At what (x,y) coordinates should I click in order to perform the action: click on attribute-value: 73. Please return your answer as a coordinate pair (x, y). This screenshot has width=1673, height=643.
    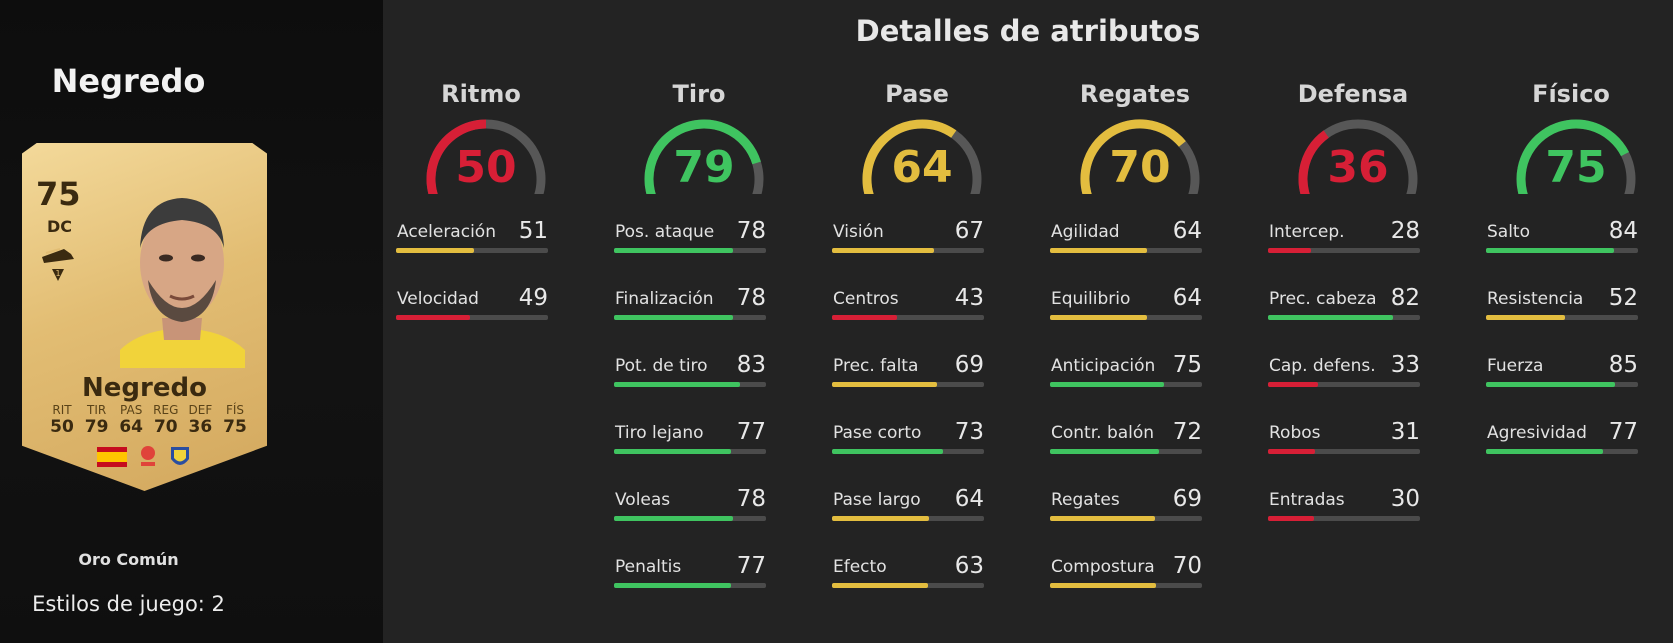
    Looking at the image, I should click on (969, 432).